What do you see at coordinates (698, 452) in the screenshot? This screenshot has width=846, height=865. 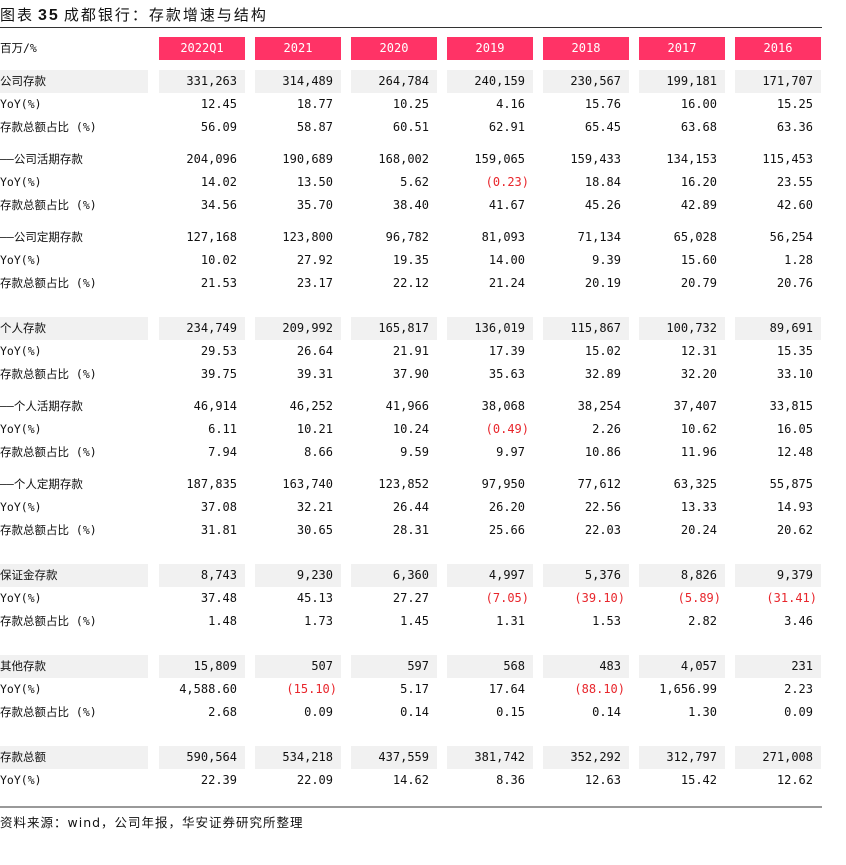 I see `table-cell: 11.96` at bounding box center [698, 452].